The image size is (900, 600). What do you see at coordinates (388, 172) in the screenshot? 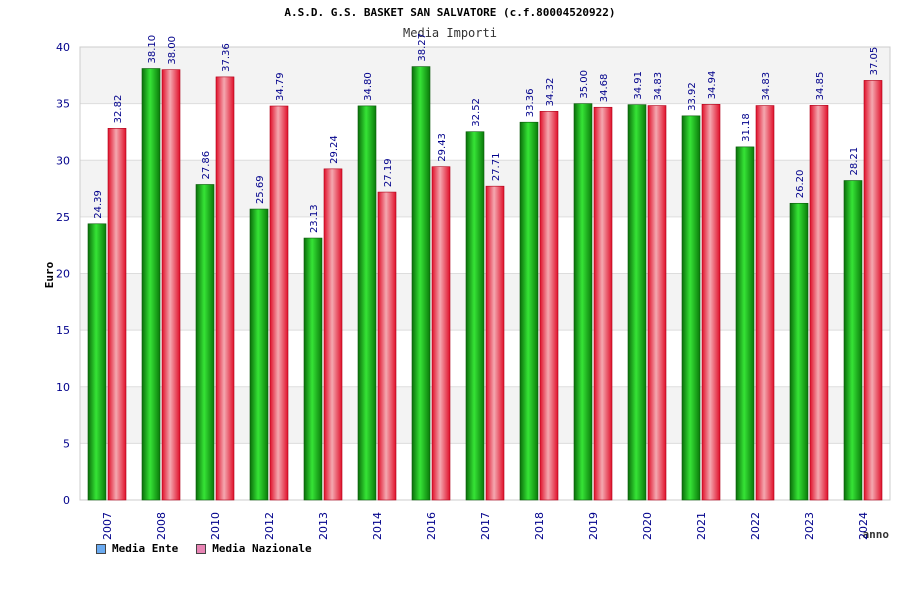
I see `data-label-nazionale: 27.19` at bounding box center [388, 172].